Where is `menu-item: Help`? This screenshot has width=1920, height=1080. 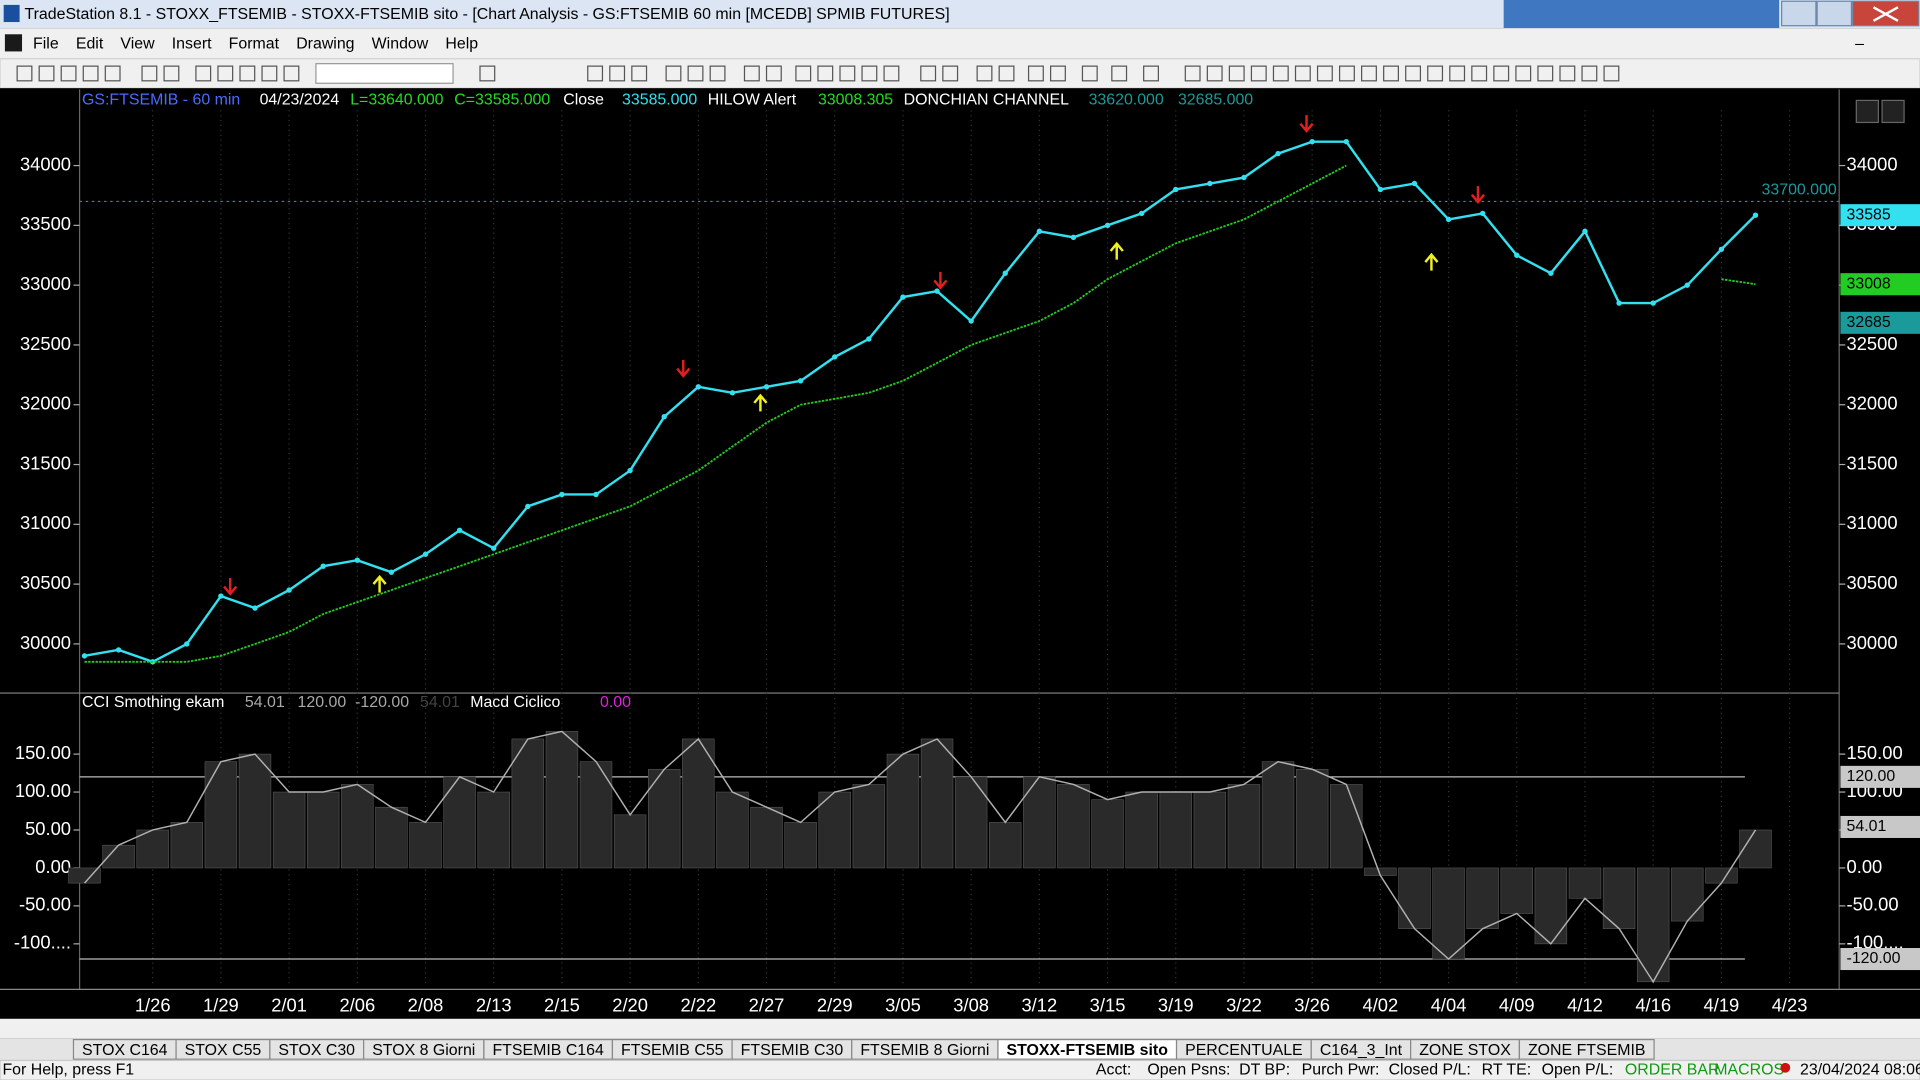 menu-item: Help is located at coordinates (461, 43).